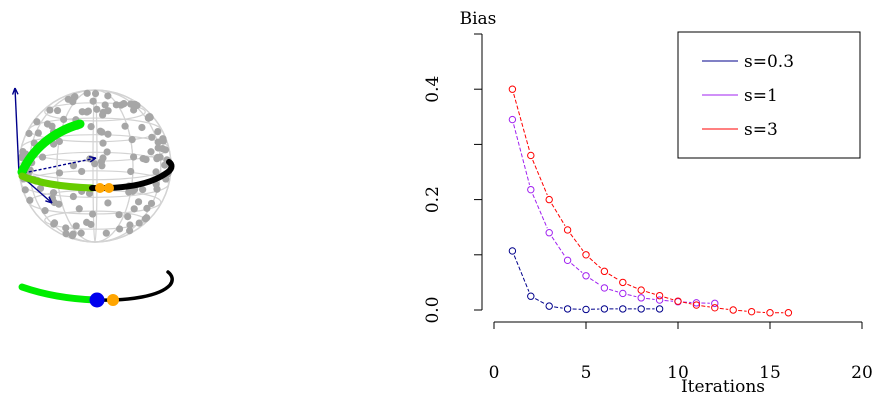 This screenshot has width=875, height=401. What do you see at coordinates (586, 373) in the screenshot?
I see `x-tick-label: 5` at bounding box center [586, 373].